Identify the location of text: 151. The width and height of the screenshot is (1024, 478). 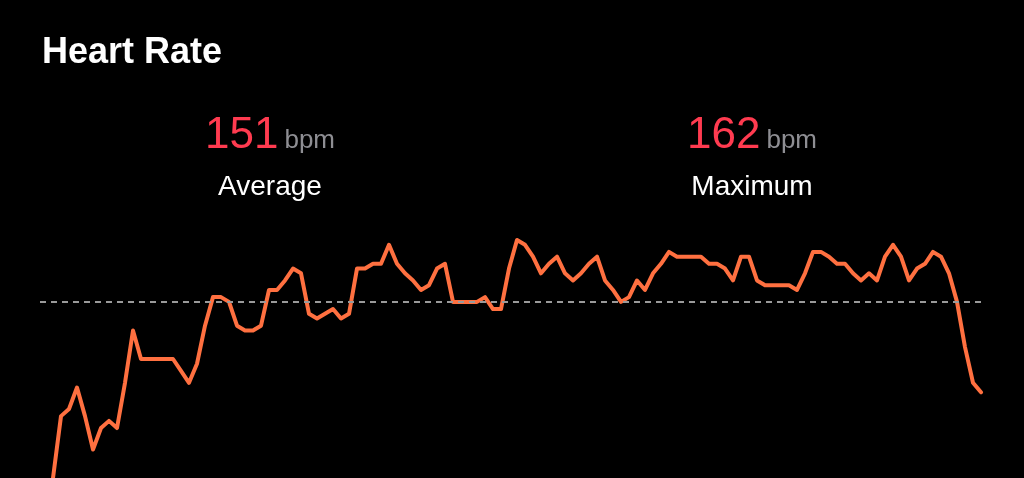
(242, 132).